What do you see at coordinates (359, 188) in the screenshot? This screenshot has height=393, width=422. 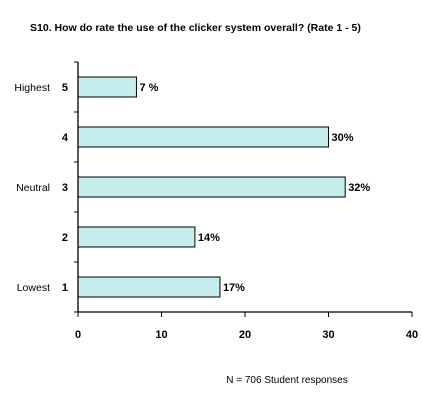 I see `data-label-3: 32%` at bounding box center [359, 188].